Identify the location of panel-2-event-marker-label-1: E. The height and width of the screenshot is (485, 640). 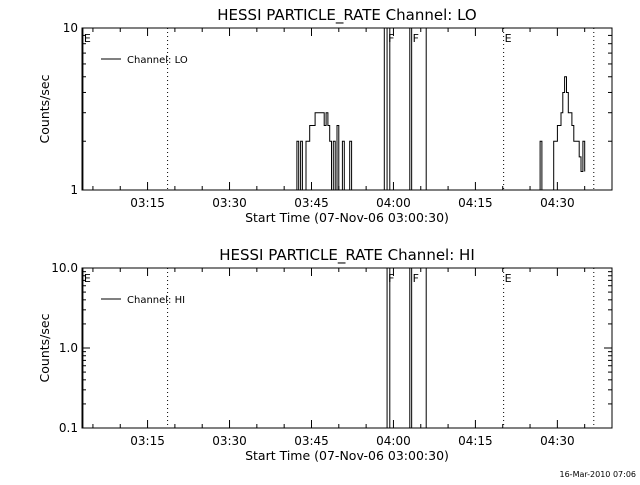
(87, 278).